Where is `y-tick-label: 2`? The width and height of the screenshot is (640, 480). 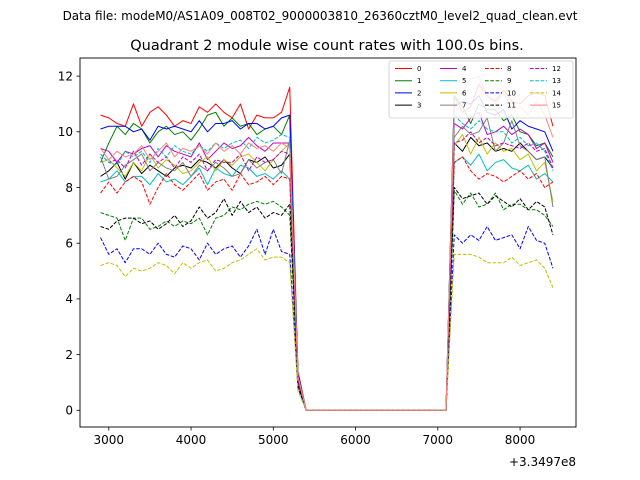
y-tick-label: 2 is located at coordinates (69, 355).